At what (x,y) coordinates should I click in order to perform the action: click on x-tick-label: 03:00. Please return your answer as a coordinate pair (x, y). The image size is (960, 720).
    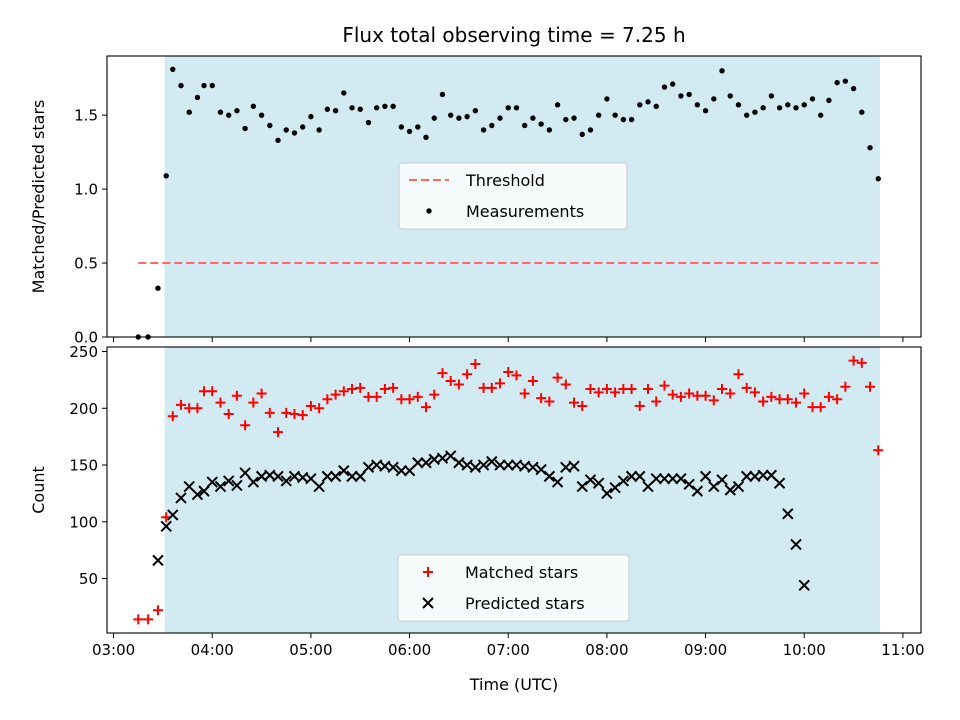
    Looking at the image, I should click on (113, 650).